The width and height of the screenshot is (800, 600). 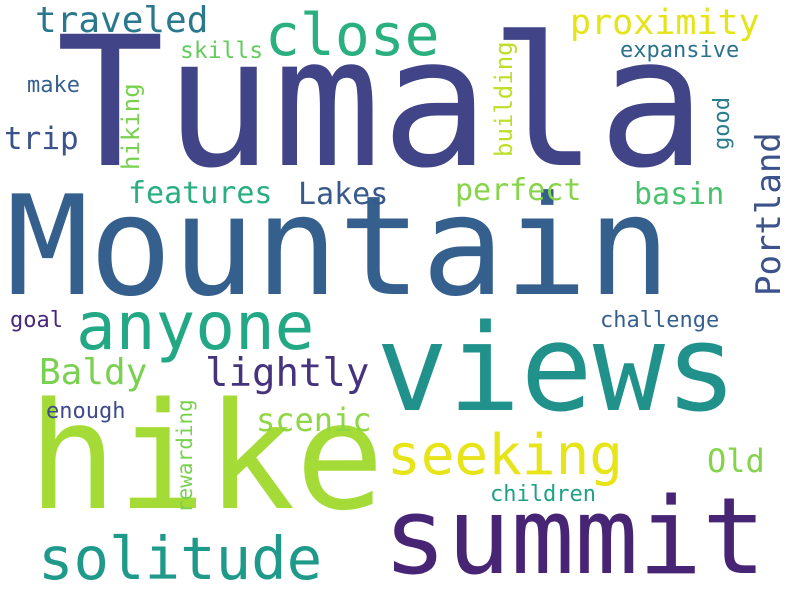 What do you see at coordinates (53, 85) in the screenshot?
I see `word-make: make` at bounding box center [53, 85].